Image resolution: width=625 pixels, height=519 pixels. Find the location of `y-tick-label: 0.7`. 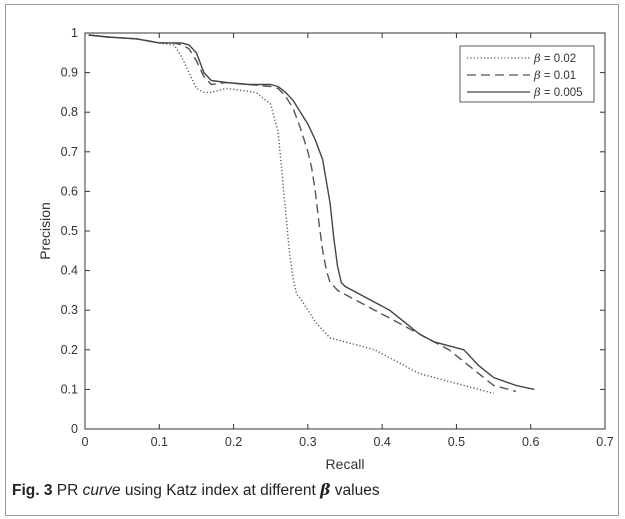

y-tick-label: 0.7 is located at coordinates (69, 152).